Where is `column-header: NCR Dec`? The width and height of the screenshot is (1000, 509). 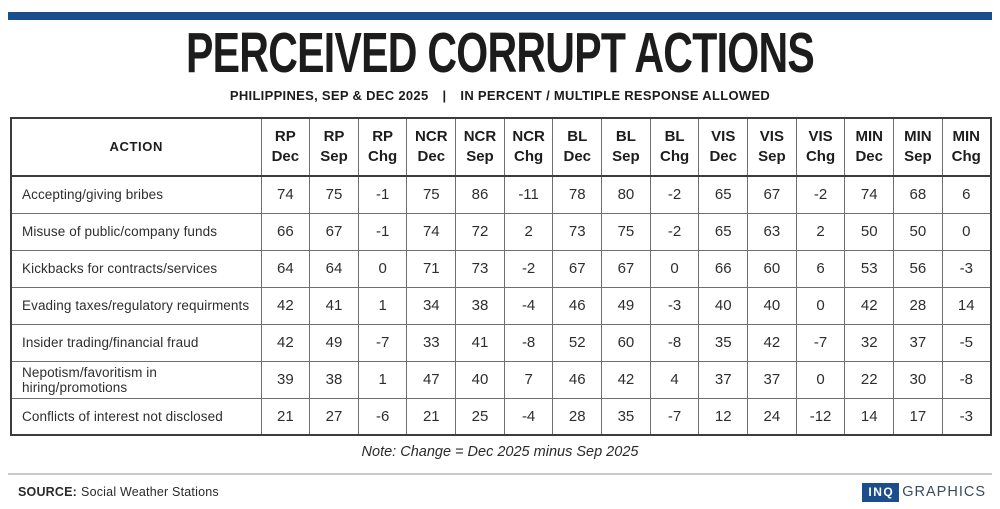 column-header: NCR Dec is located at coordinates (431, 147).